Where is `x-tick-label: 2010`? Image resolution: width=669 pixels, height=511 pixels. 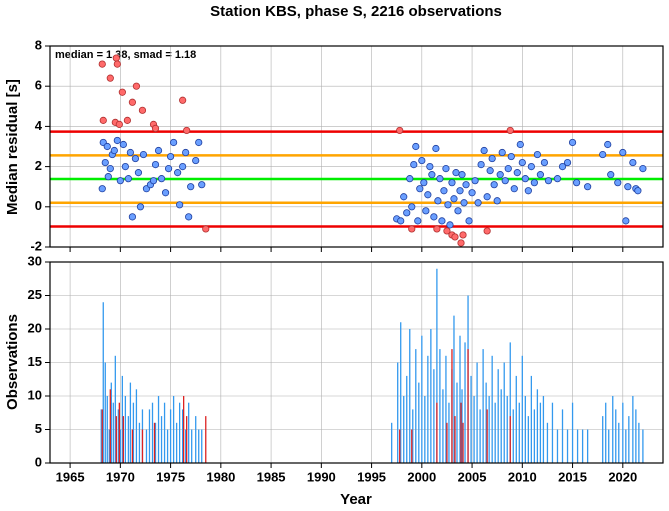 x-tick-label: 2010 is located at coordinates (522, 476).